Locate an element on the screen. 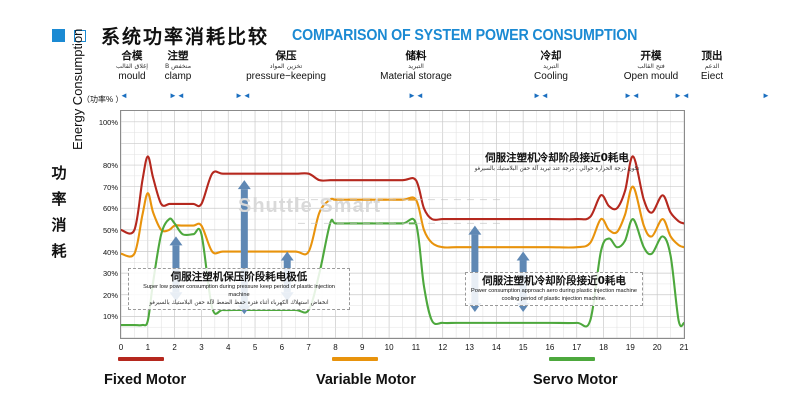  y-tick-label: 60% is located at coordinates (110, 209).